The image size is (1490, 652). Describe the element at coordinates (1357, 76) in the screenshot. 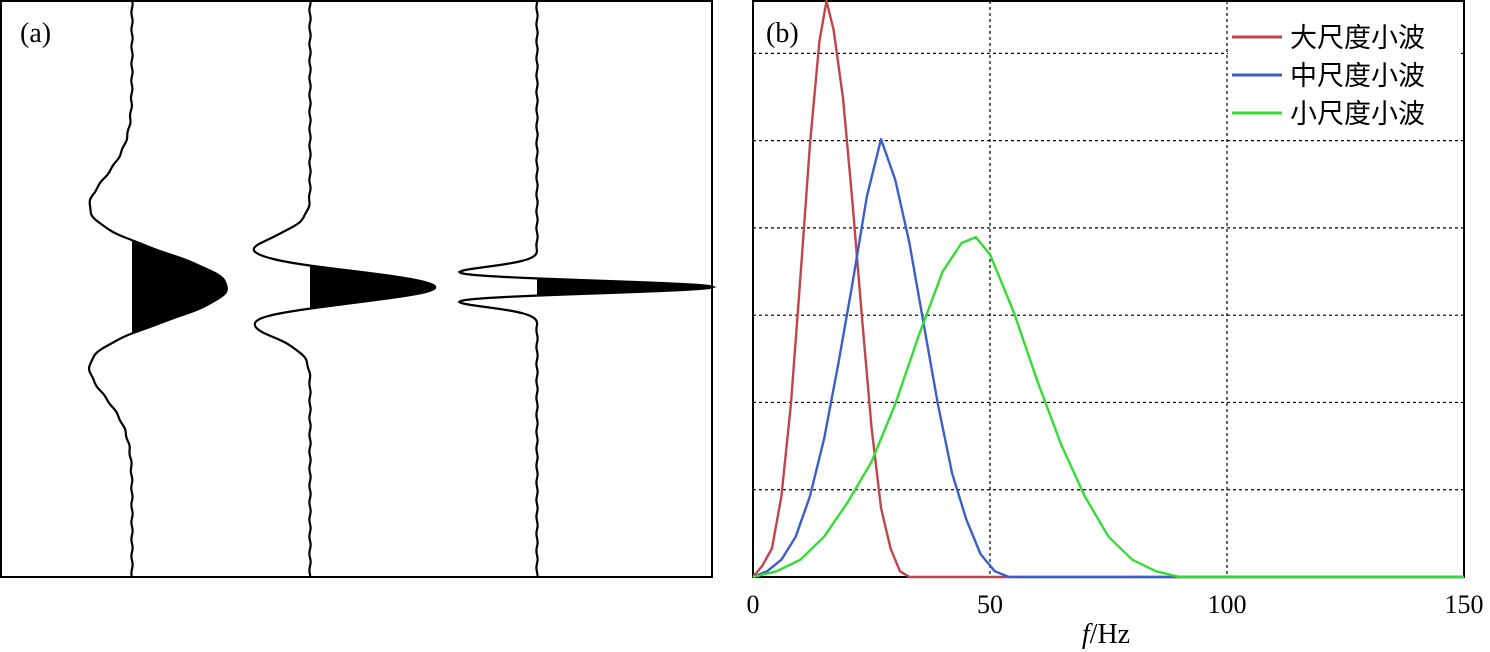

I see `legend-label-2: 中尺度小波` at that location.